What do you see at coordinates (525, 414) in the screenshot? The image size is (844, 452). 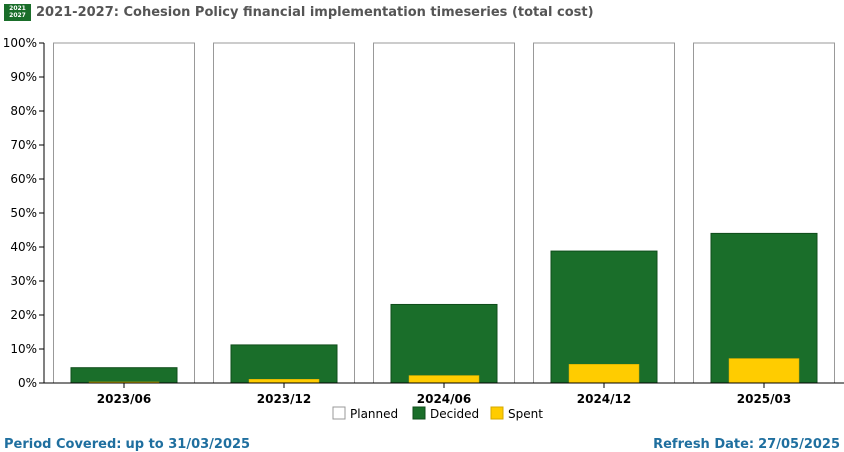 I see `legend-spent-label: Spent` at bounding box center [525, 414].